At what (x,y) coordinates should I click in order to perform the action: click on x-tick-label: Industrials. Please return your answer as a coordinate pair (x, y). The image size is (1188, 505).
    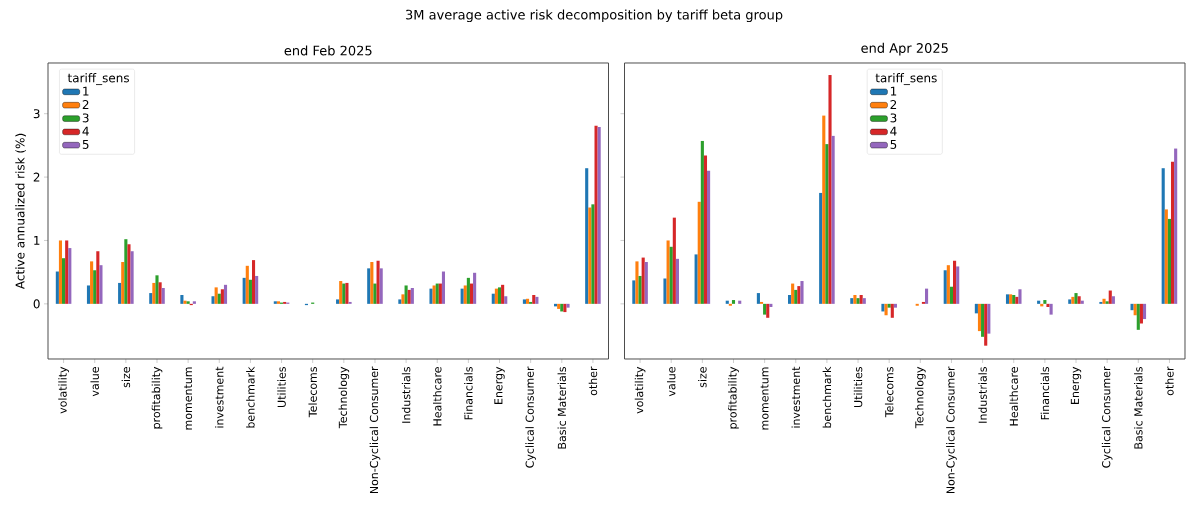
    Looking at the image, I should click on (982, 395).